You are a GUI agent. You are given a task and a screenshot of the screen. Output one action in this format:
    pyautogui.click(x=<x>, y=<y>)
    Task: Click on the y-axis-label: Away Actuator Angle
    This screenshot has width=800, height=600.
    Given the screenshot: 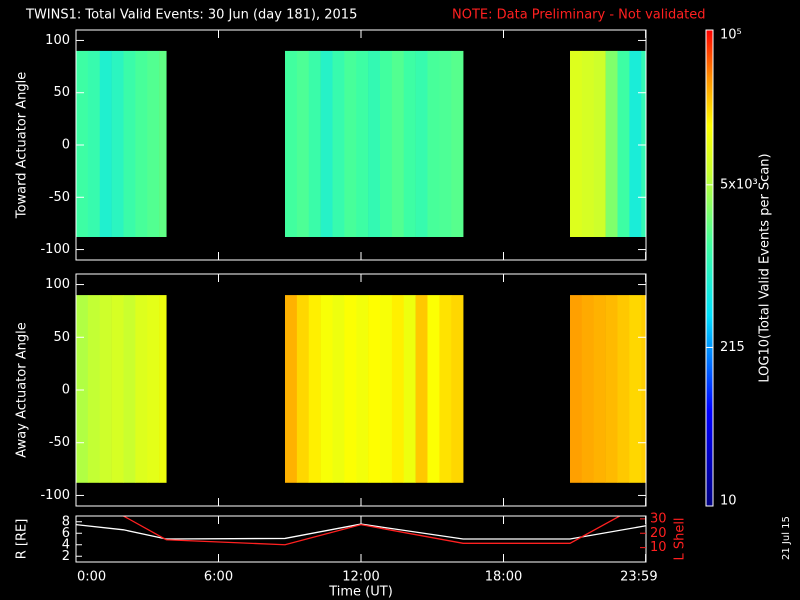 What is the action you would take?
    pyautogui.click(x=22, y=389)
    